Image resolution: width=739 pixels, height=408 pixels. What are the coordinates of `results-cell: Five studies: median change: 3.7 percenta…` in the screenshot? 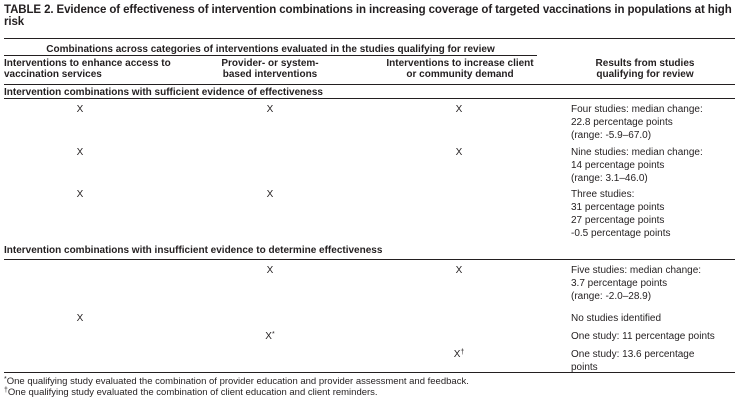 It's located at (654, 283).